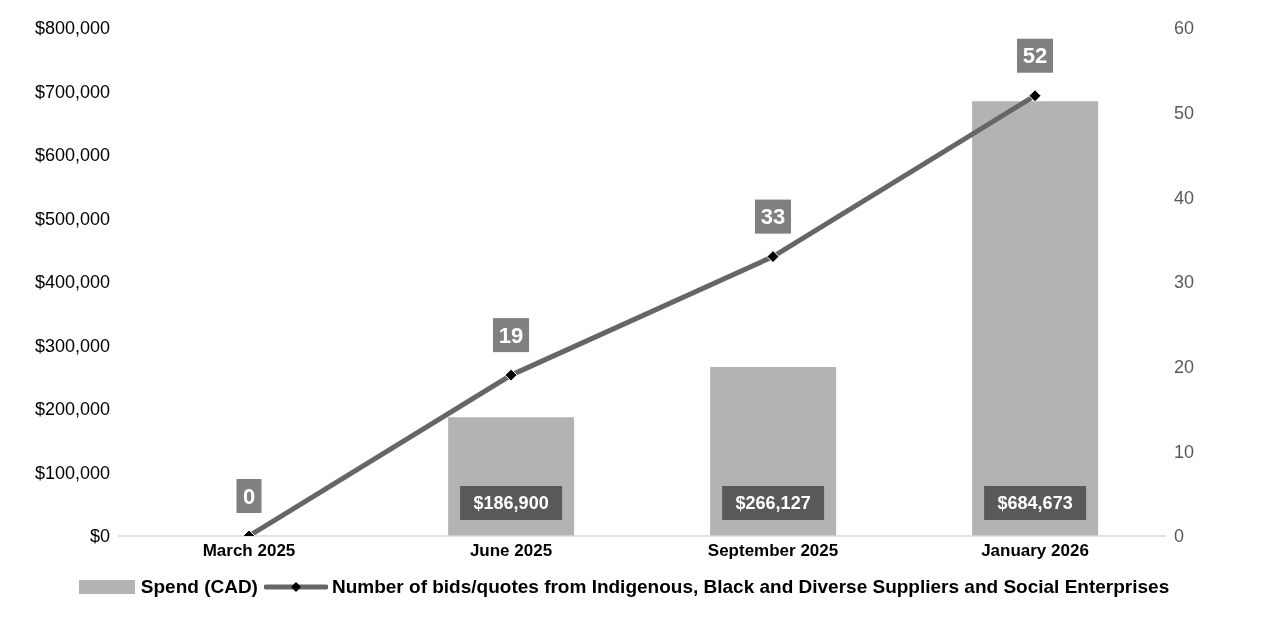 Image resolution: width=1264 pixels, height=617 pixels. I want to click on y2-tick-label: 60, so click(1184, 28).